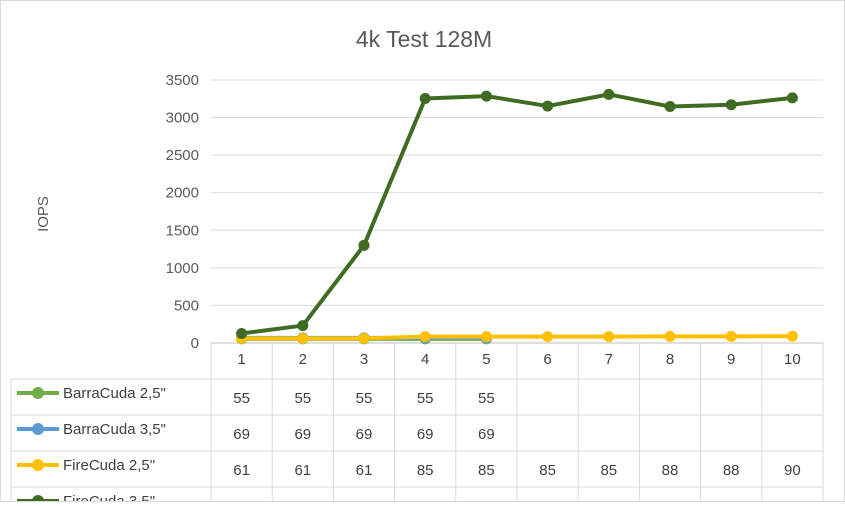 This screenshot has width=845, height=506. I want to click on x-tick-label: 7, so click(609, 359).